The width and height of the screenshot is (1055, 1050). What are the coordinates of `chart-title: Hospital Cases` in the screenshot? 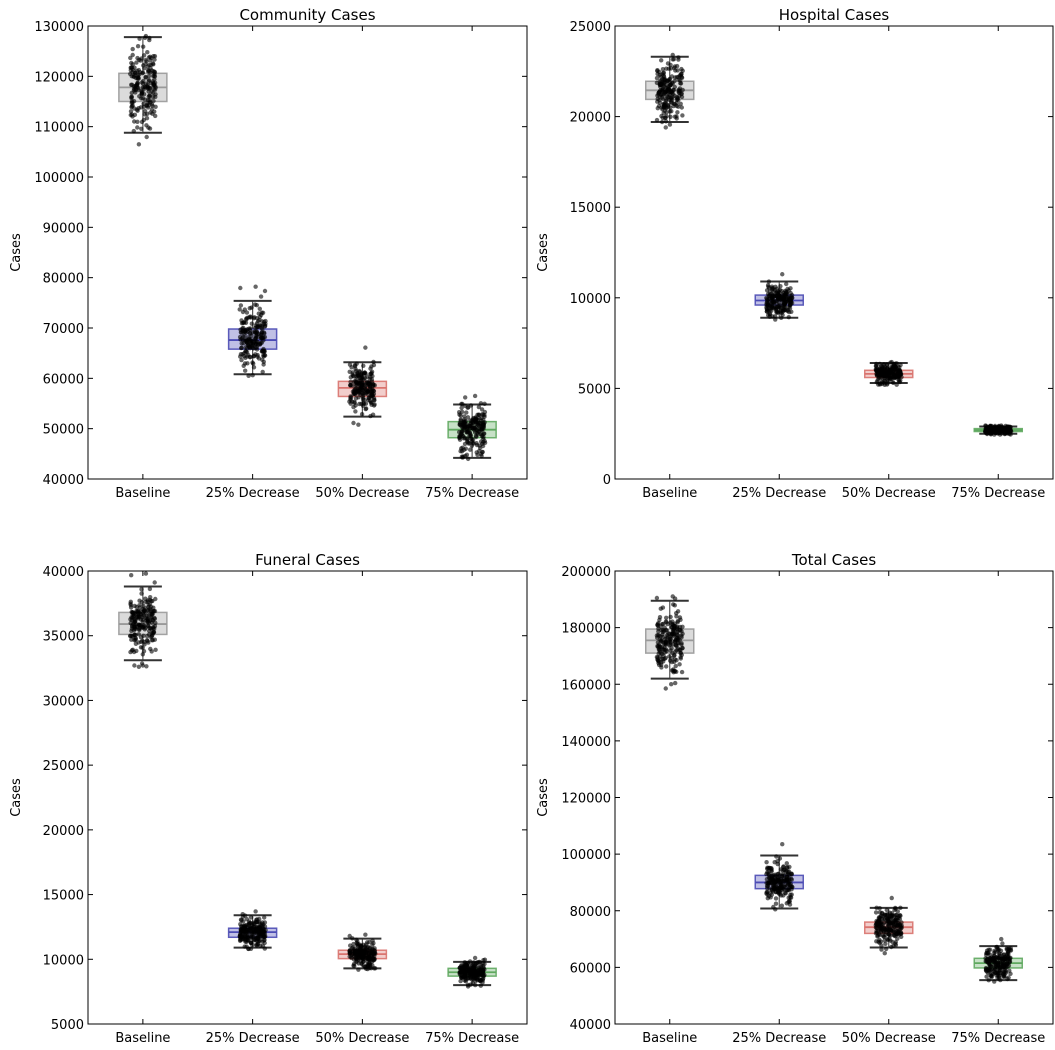 It's located at (834, 15).